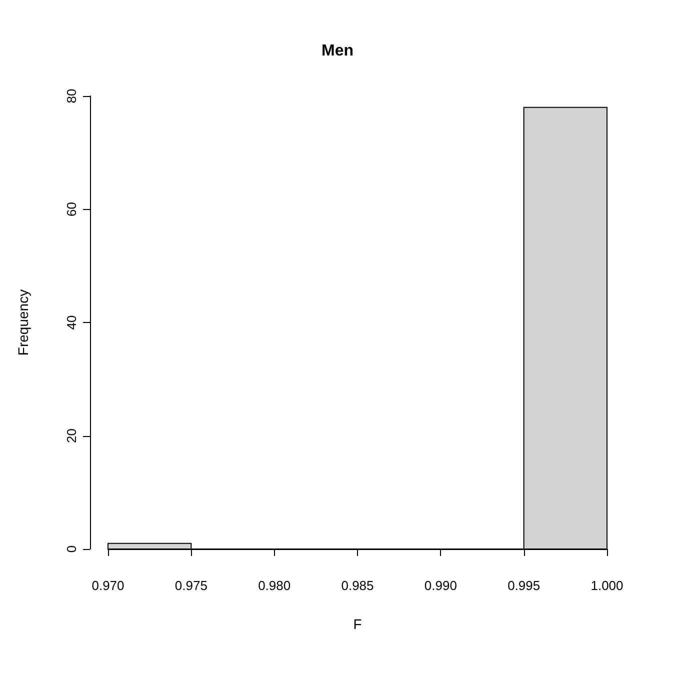 The height and width of the screenshot is (675, 675). What do you see at coordinates (71, 435) in the screenshot?
I see `y-tick-label: 20` at bounding box center [71, 435].